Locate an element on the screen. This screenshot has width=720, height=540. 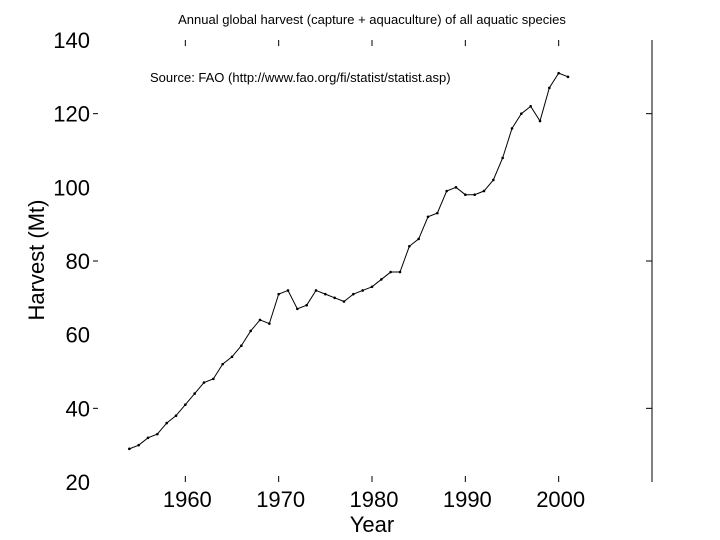
y-axis-title: Harvest (Mt) is located at coordinates (36, 260).